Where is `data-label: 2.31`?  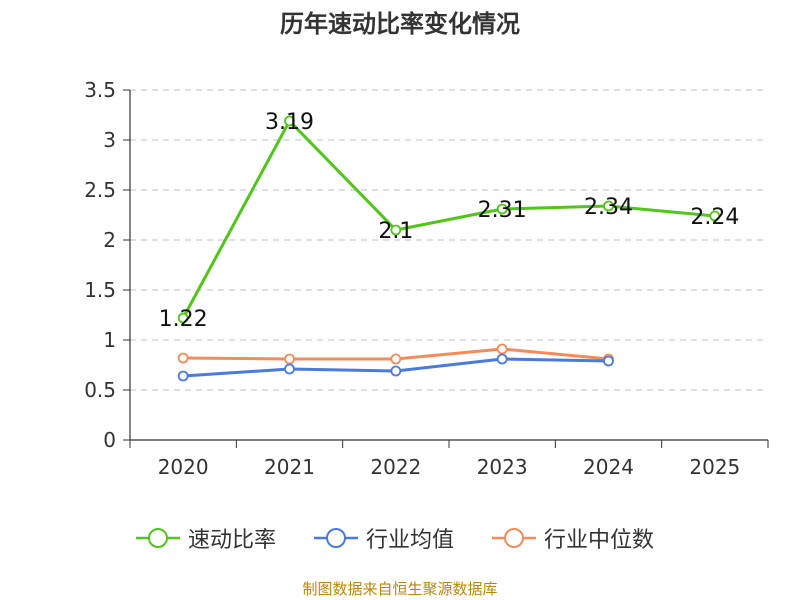
data-label: 2.31 is located at coordinates (502, 210).